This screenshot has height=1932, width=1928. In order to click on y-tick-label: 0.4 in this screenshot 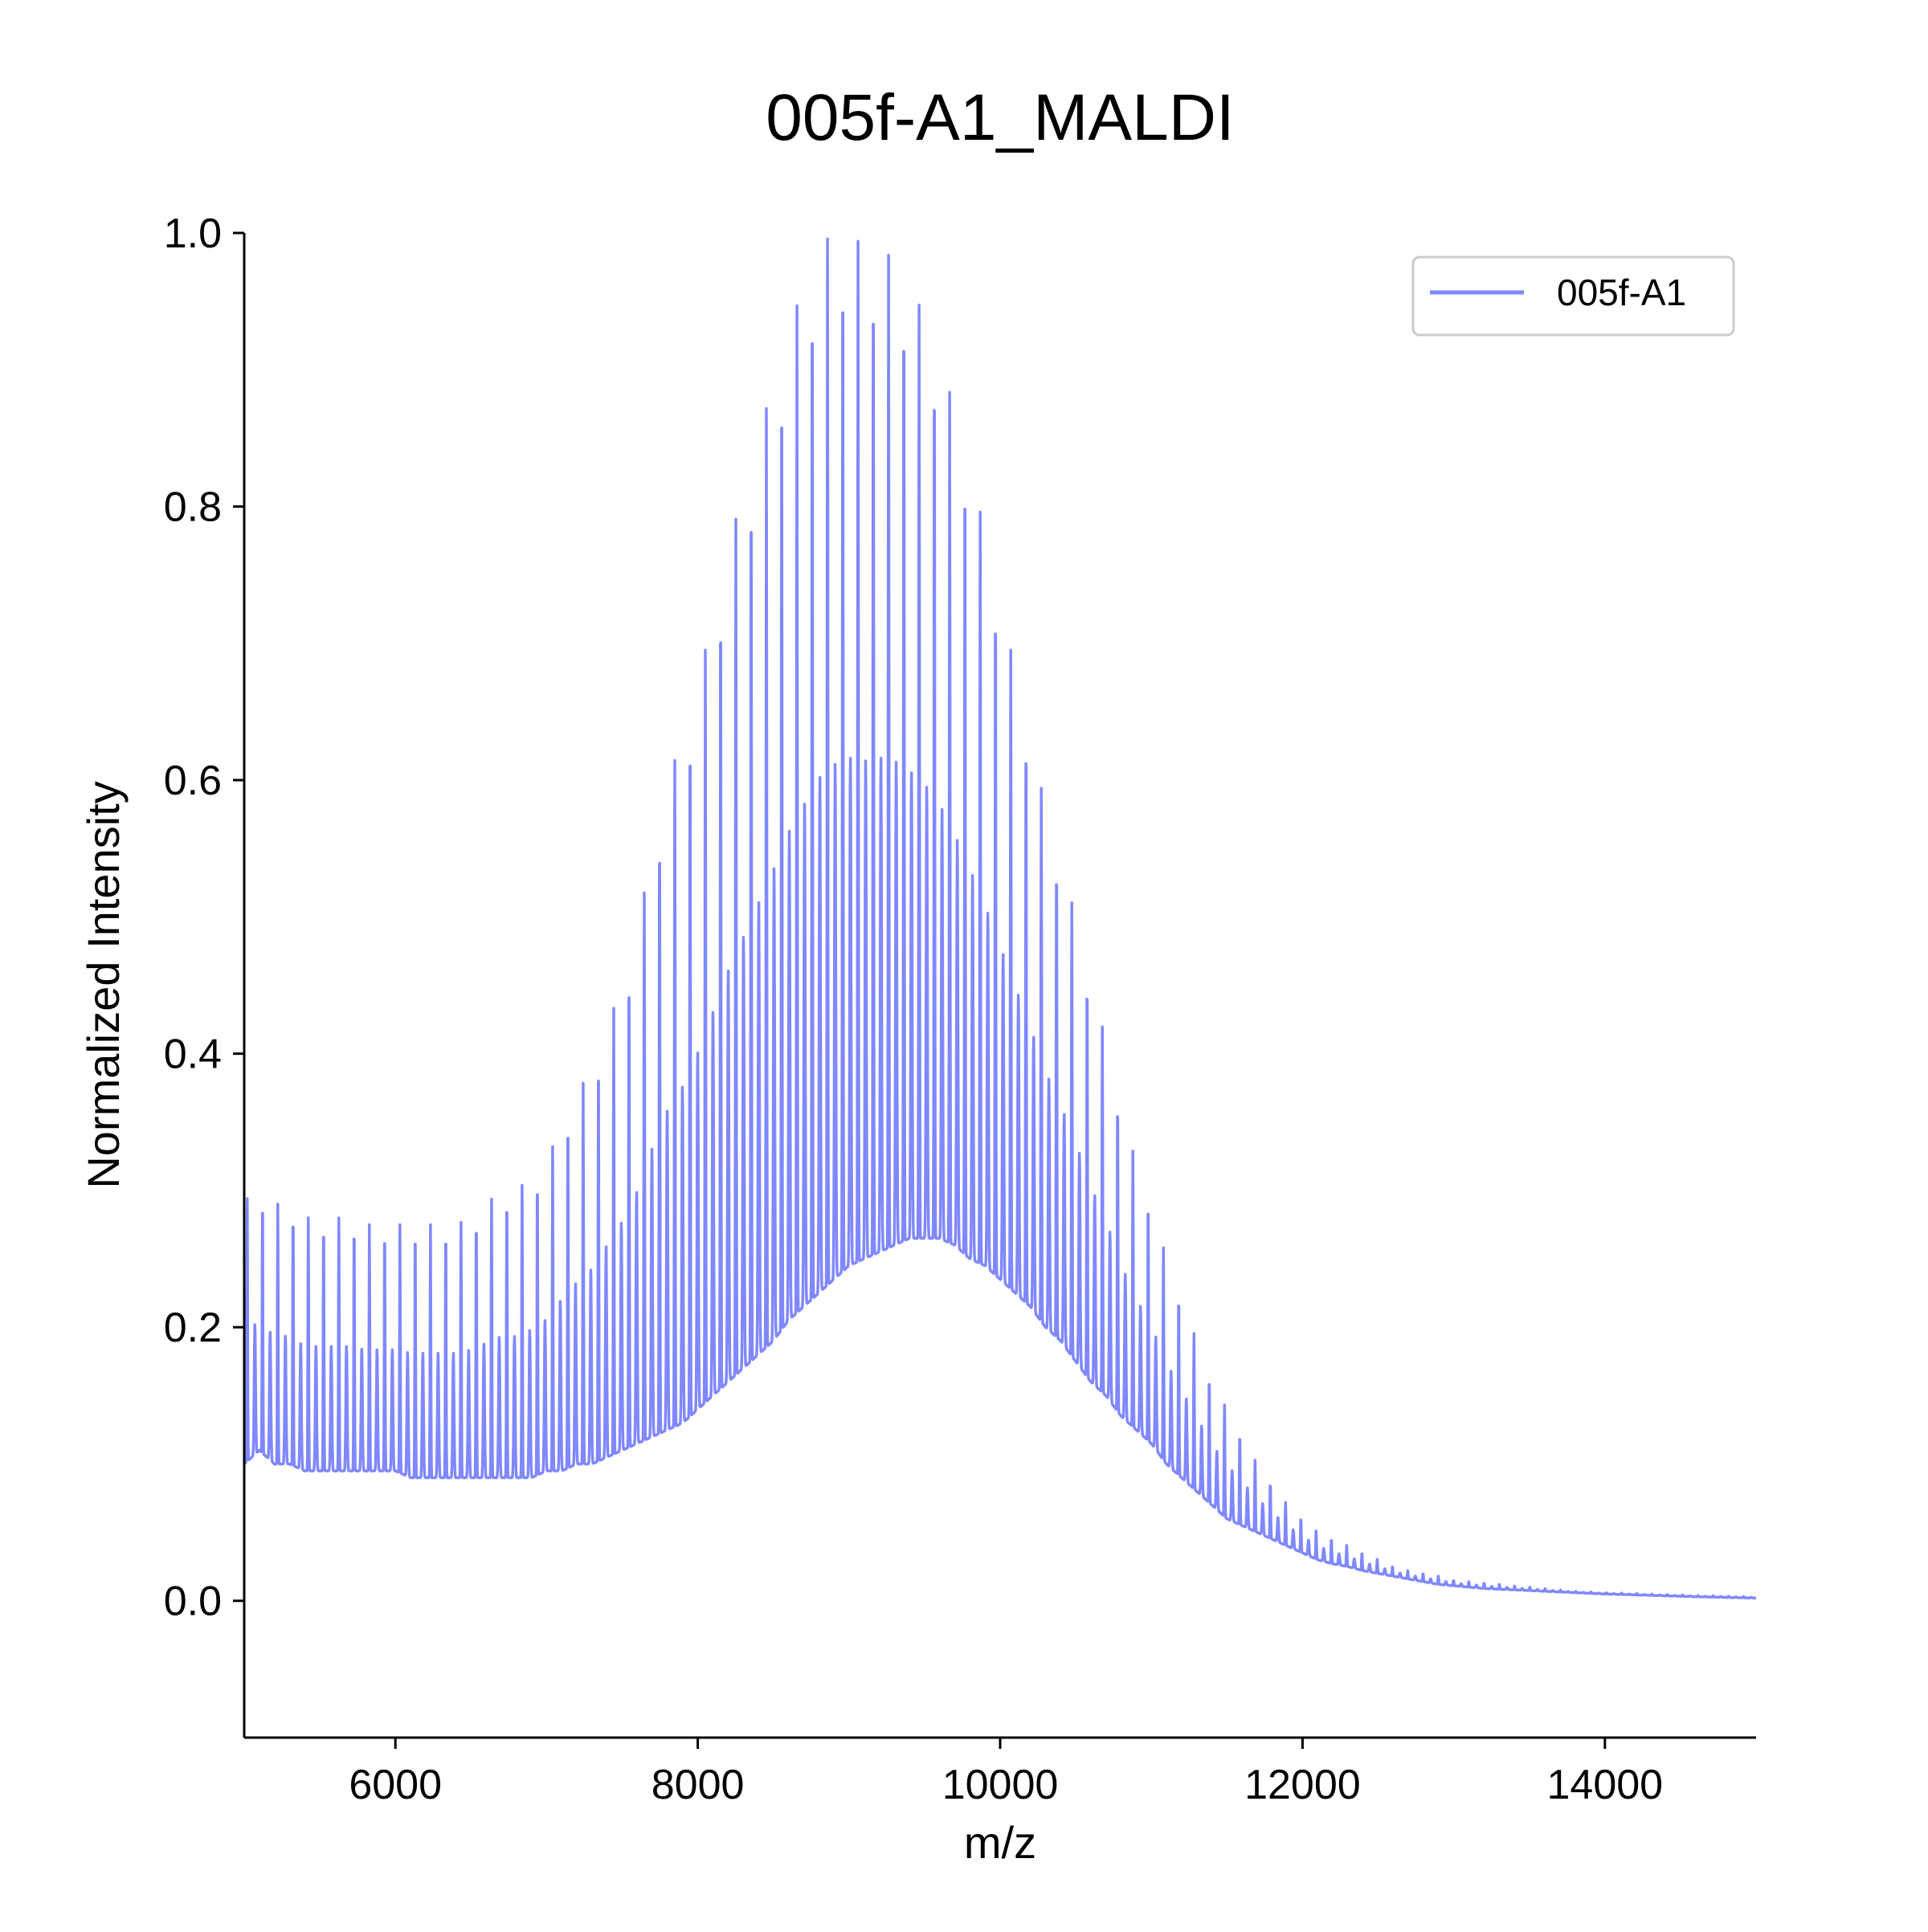, I will do `click(193, 1055)`.